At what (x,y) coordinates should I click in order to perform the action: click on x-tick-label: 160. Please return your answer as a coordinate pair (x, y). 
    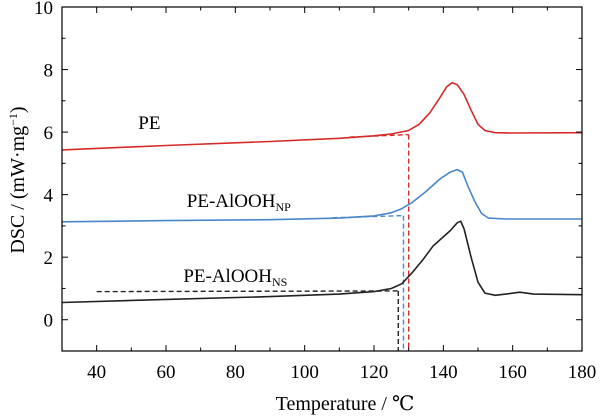
    Looking at the image, I should click on (512, 372).